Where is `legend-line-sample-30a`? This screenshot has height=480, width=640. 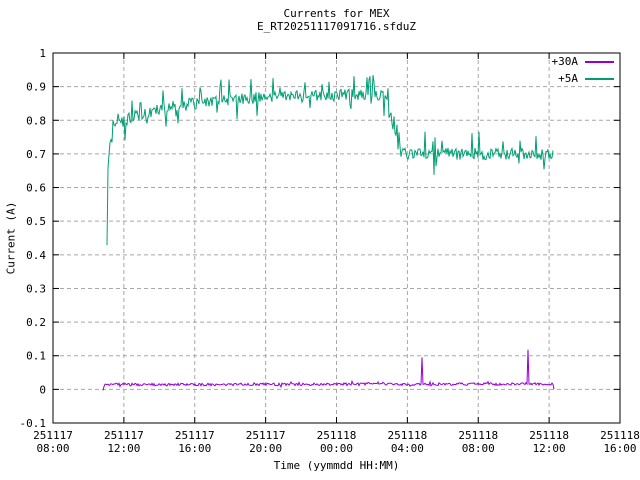
legend-line-sample-30a is located at coordinates (599, 61).